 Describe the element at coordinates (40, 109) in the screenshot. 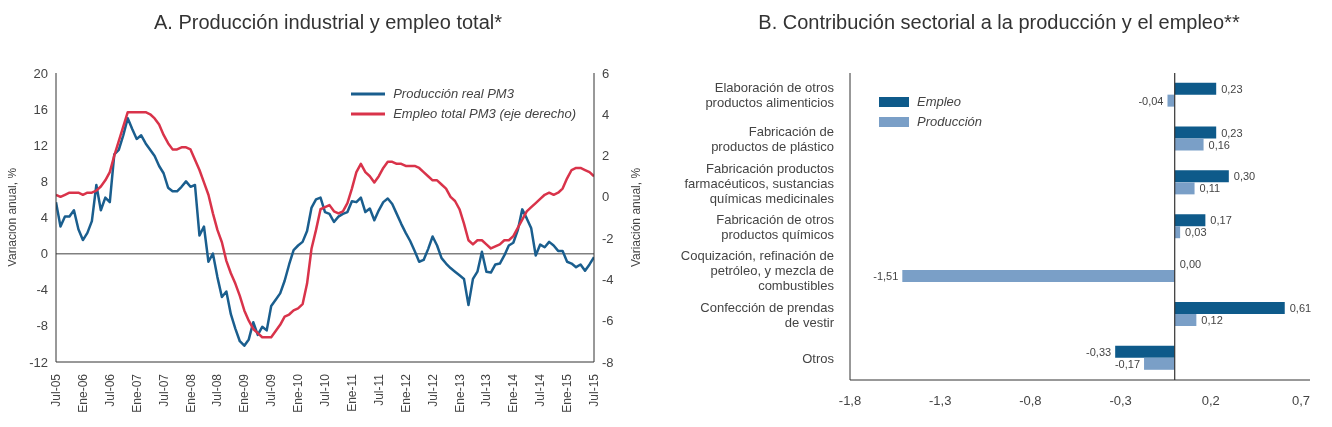

I see `y-tick-label: 16` at that location.